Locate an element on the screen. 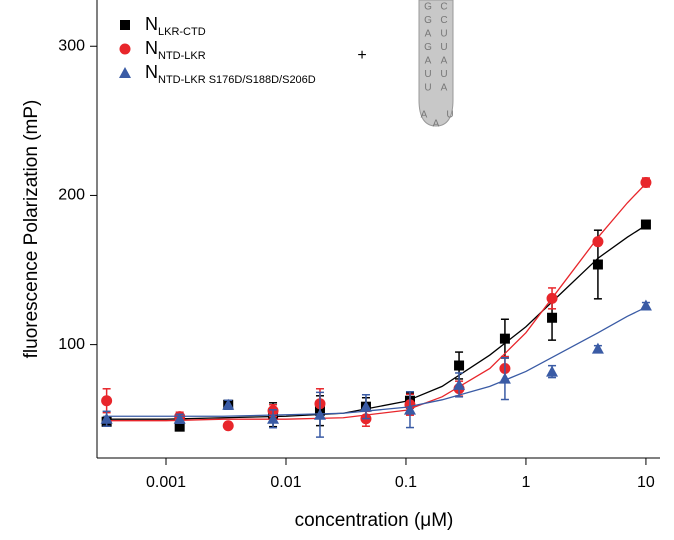 This screenshot has width=674, height=540. legend-label: NNTD-LKR S176D/S188D/S206D is located at coordinates (230, 74).